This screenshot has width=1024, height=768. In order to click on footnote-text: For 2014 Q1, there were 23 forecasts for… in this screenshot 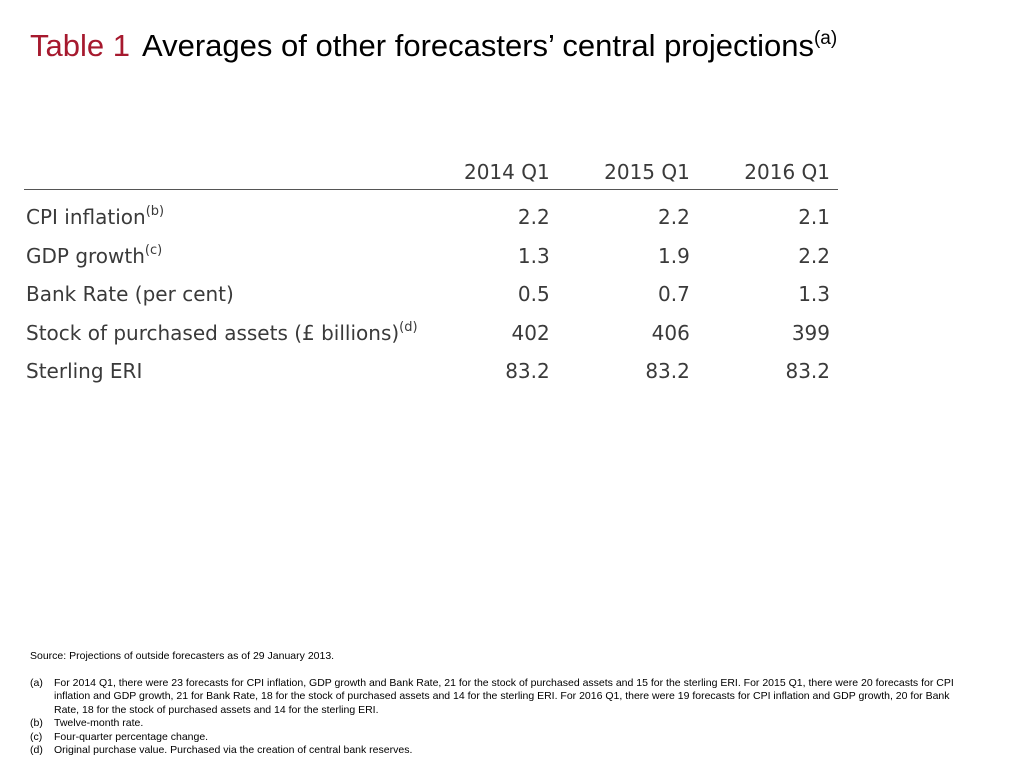, I will do `click(504, 696)`.